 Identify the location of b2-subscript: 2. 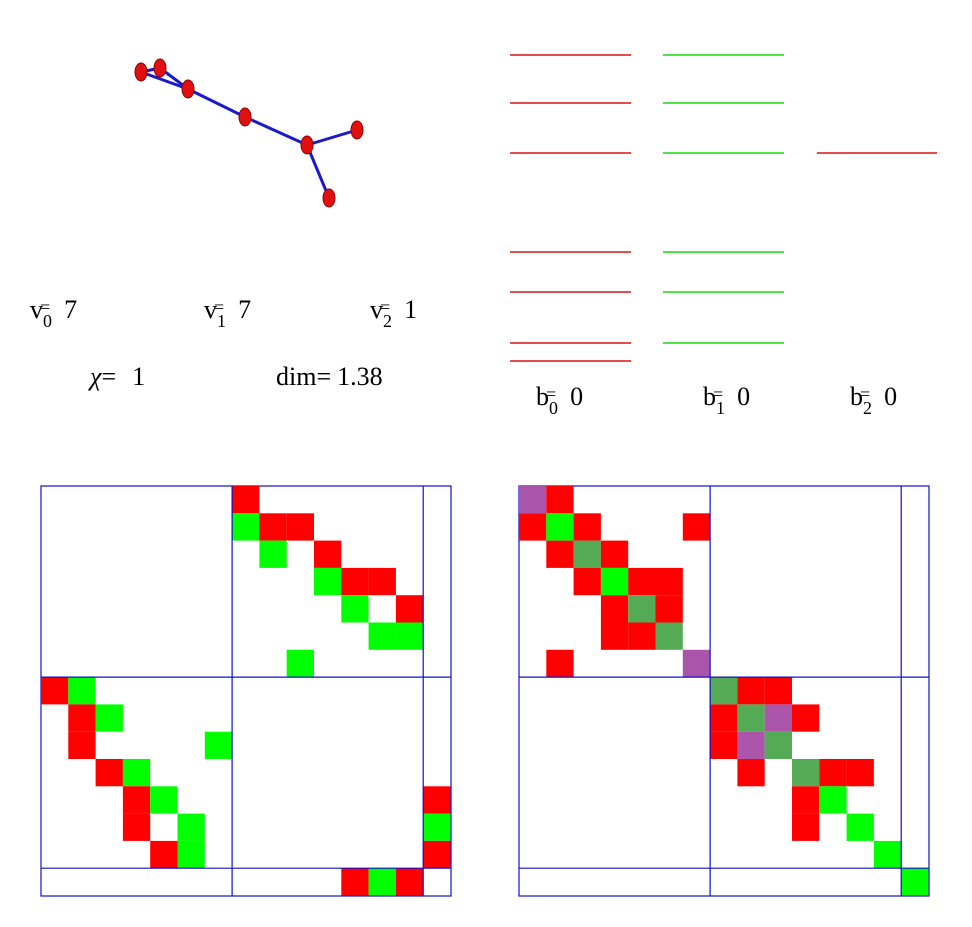
(867, 408).